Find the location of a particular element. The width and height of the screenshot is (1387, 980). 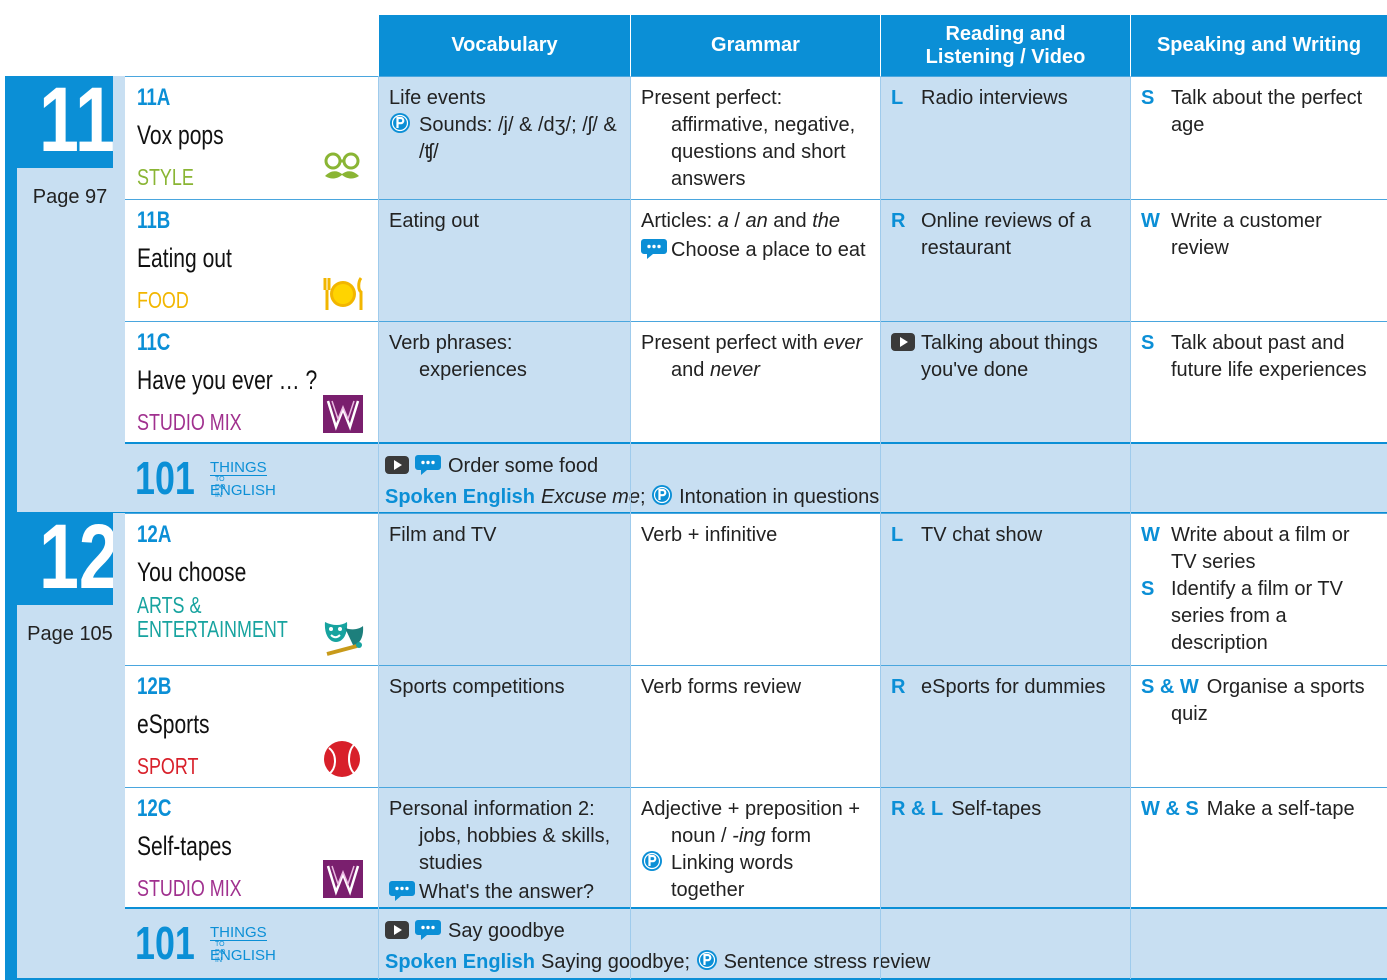

paragraph: Verb + infinitive is located at coordinates (755, 535).